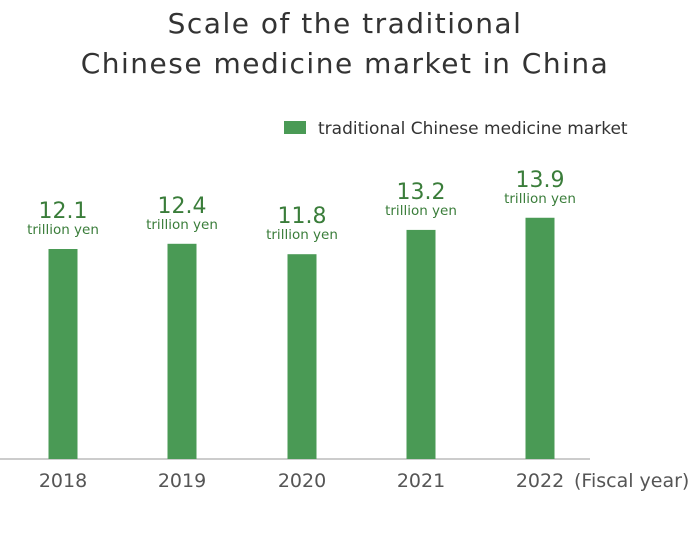 This screenshot has height=539, width=690. What do you see at coordinates (302, 481) in the screenshot?
I see `x-tick-label-2020: 2020` at bounding box center [302, 481].